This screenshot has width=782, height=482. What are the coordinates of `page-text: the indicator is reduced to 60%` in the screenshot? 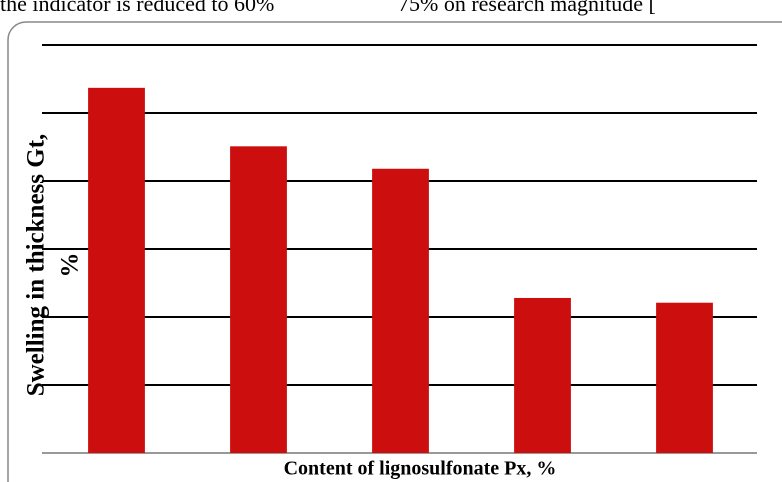 It's located at (137, 8).